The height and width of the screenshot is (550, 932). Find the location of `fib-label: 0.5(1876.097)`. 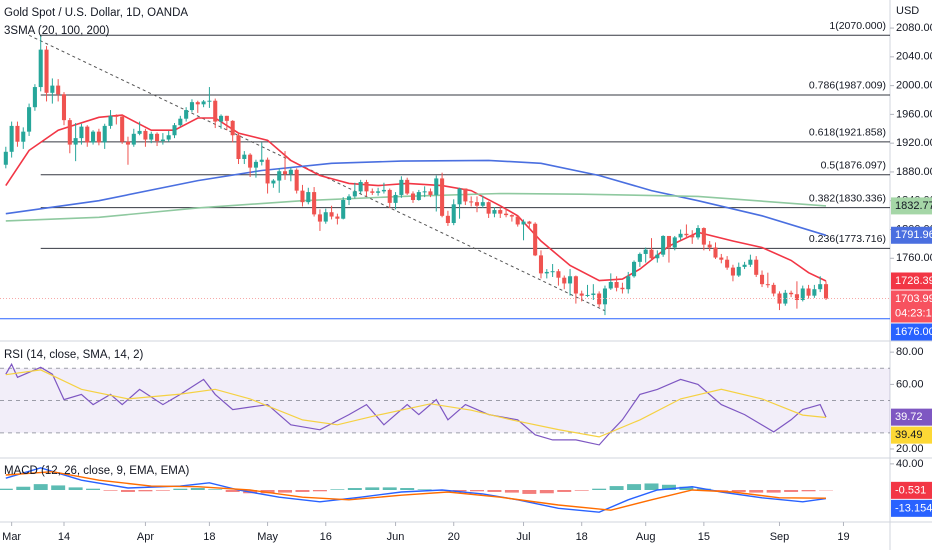

fib-label: 0.5(1876.097) is located at coordinates (853, 166).